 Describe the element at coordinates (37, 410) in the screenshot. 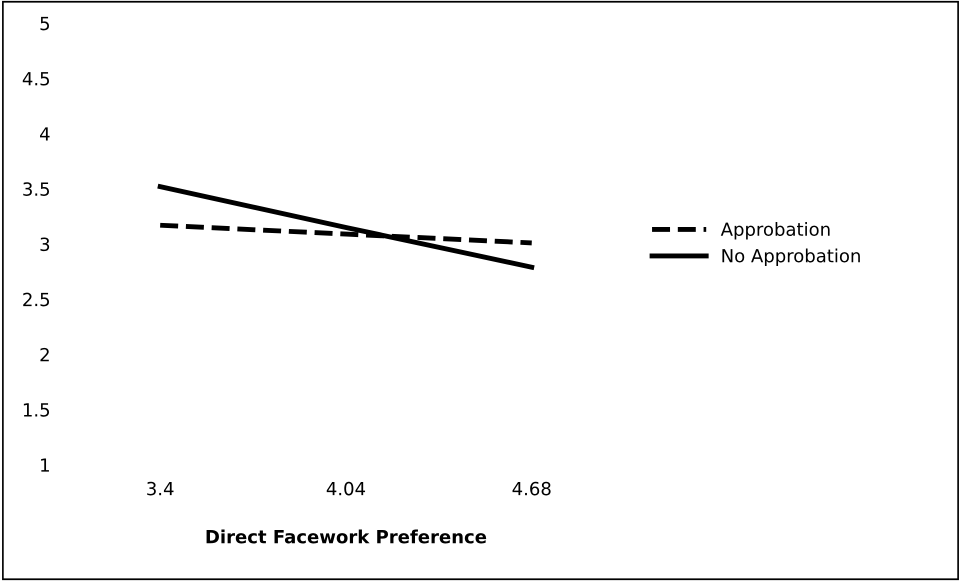

I see `y-tick-label: 1.5` at that location.